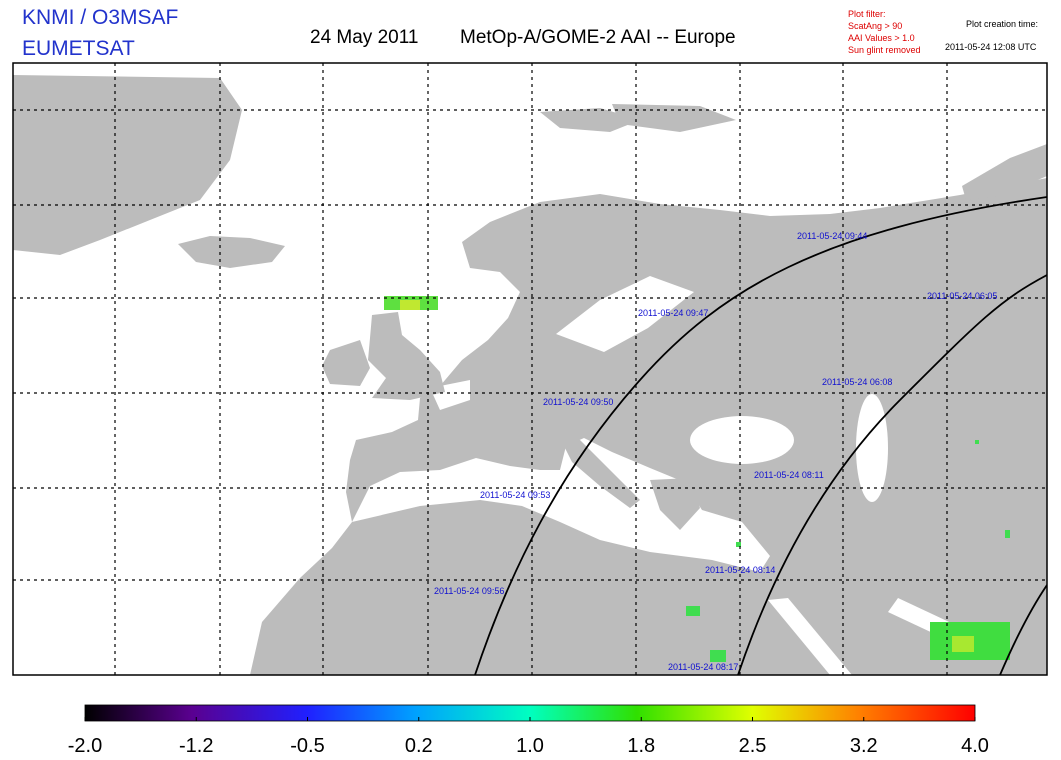  What do you see at coordinates (740, 570) in the screenshot?
I see `orbit-time: 2011-05-24 08:14` at bounding box center [740, 570].